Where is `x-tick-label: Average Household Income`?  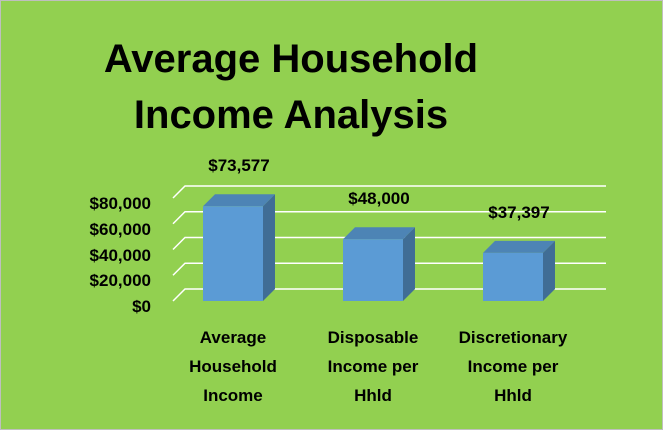 x-tick-label: Average Household Income is located at coordinates (233, 366).